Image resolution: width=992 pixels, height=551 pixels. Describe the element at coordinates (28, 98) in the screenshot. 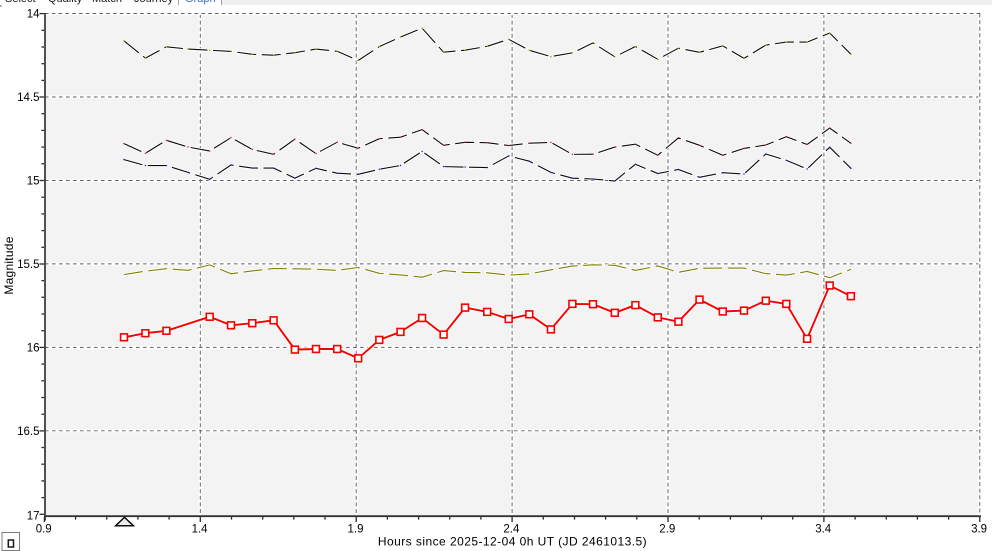

I see `svg-text: 14.5` at that location.